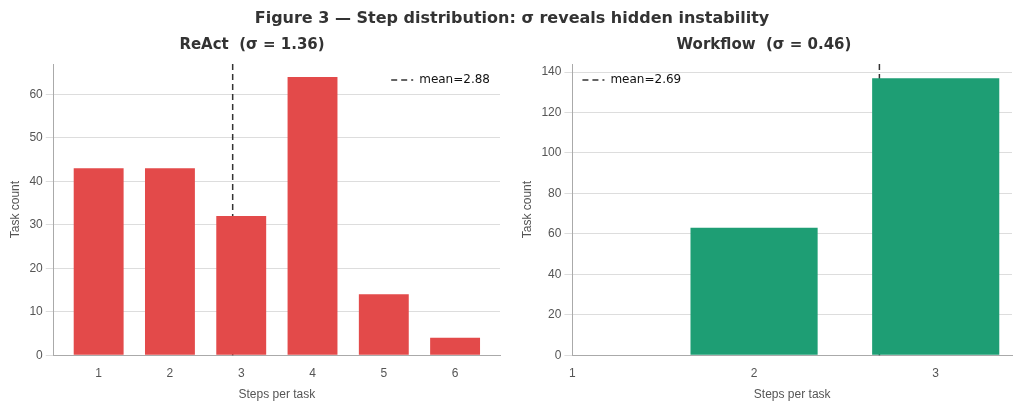 The image size is (1024, 410). I want to click on chart-title: ReAct (σ = 1.36), so click(252, 43).